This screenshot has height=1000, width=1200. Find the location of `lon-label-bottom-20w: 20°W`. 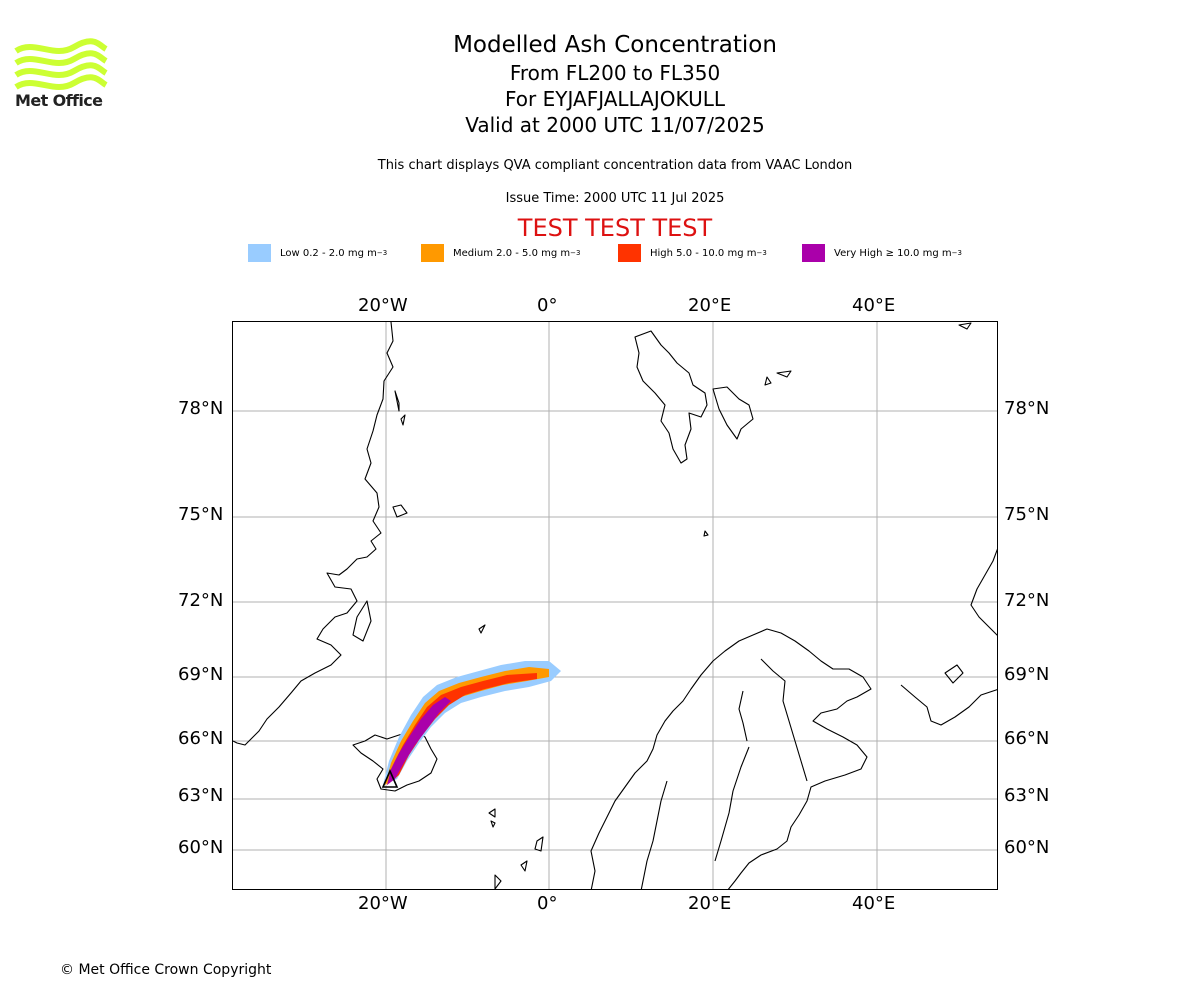

lon-label-bottom-20w: 20°W is located at coordinates (383, 903).